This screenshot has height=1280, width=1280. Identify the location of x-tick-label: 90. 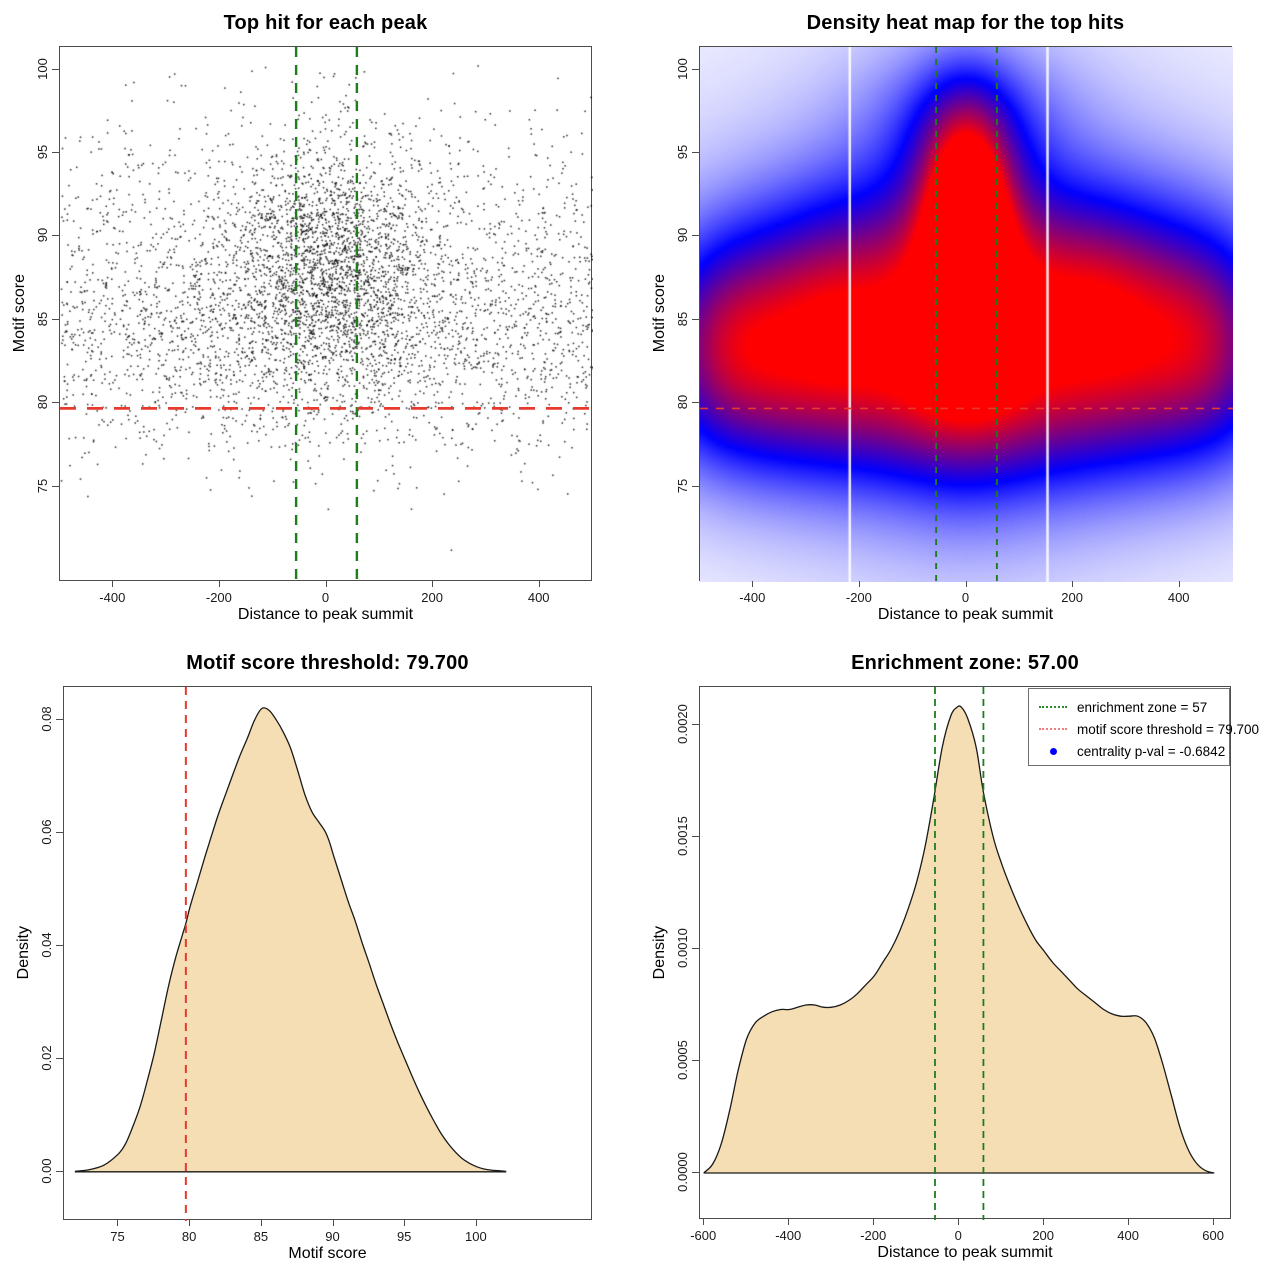
(332, 1236).